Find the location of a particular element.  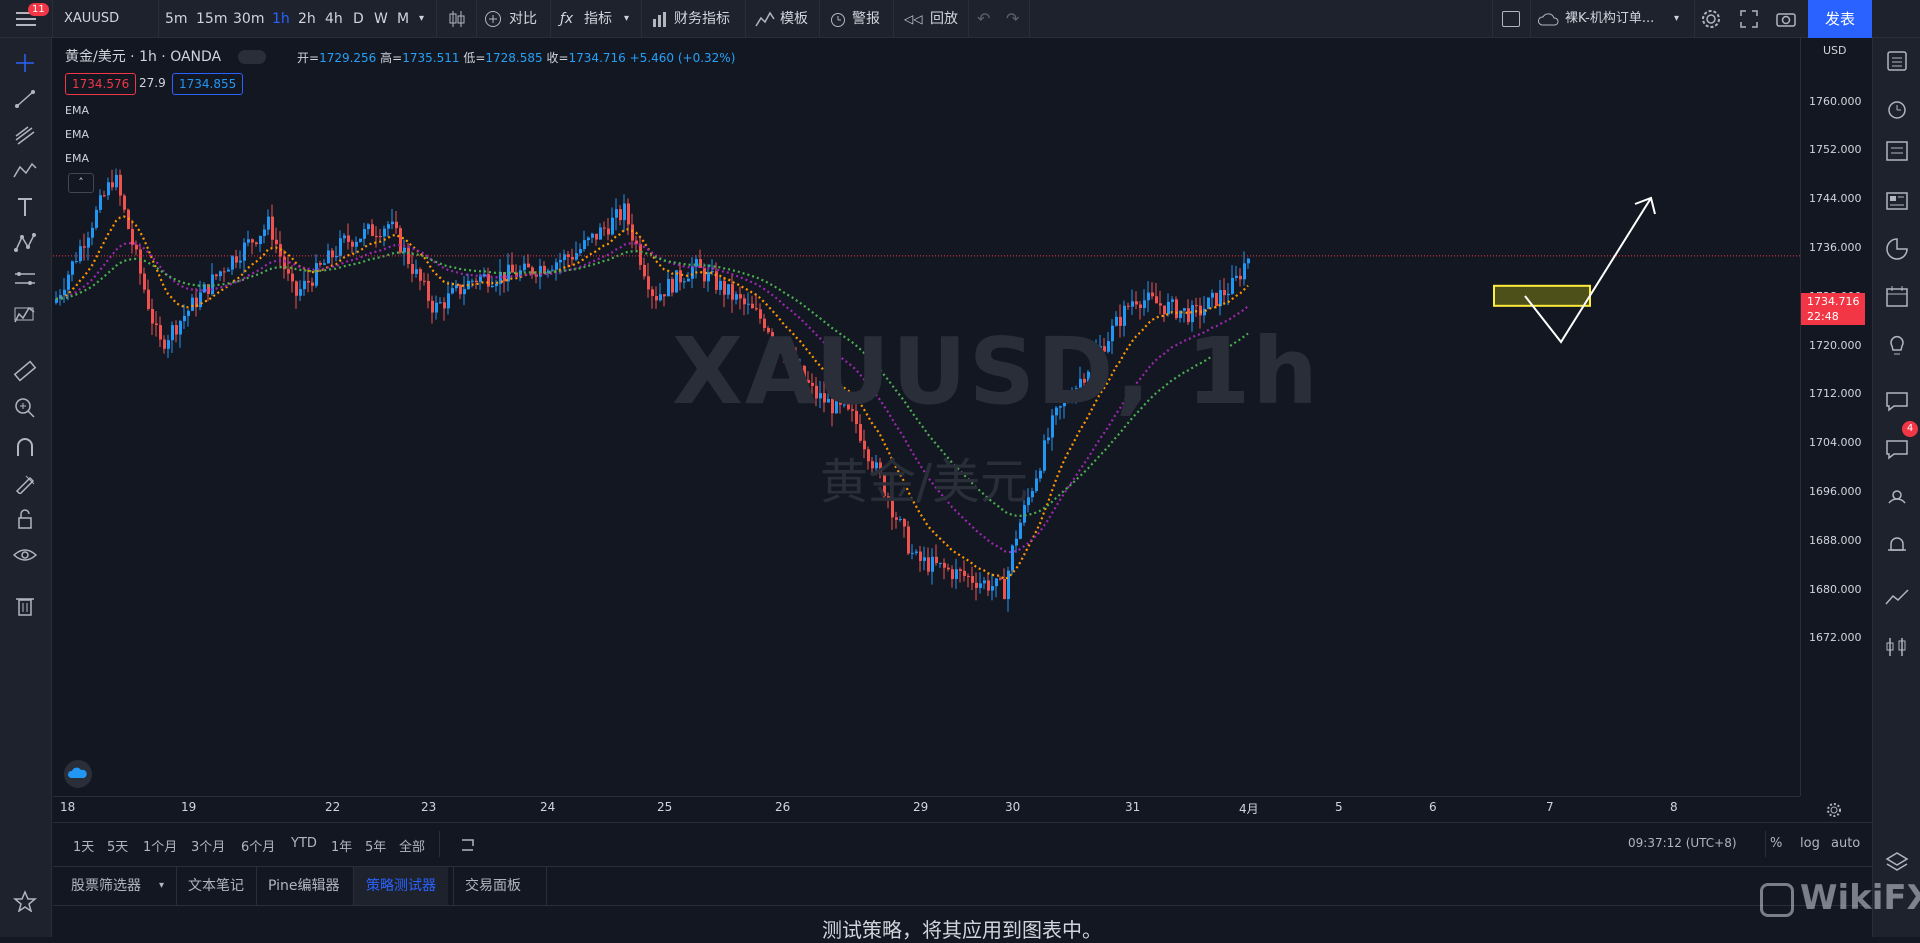

templates-button: 模板 is located at coordinates (794, 19).